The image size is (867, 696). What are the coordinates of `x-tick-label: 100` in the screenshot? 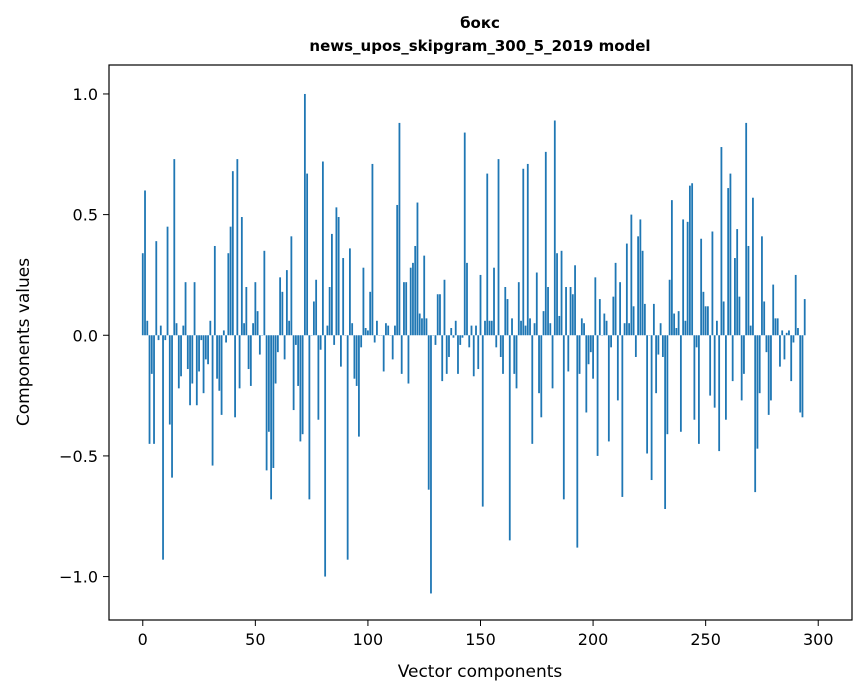 It's located at (368, 639).